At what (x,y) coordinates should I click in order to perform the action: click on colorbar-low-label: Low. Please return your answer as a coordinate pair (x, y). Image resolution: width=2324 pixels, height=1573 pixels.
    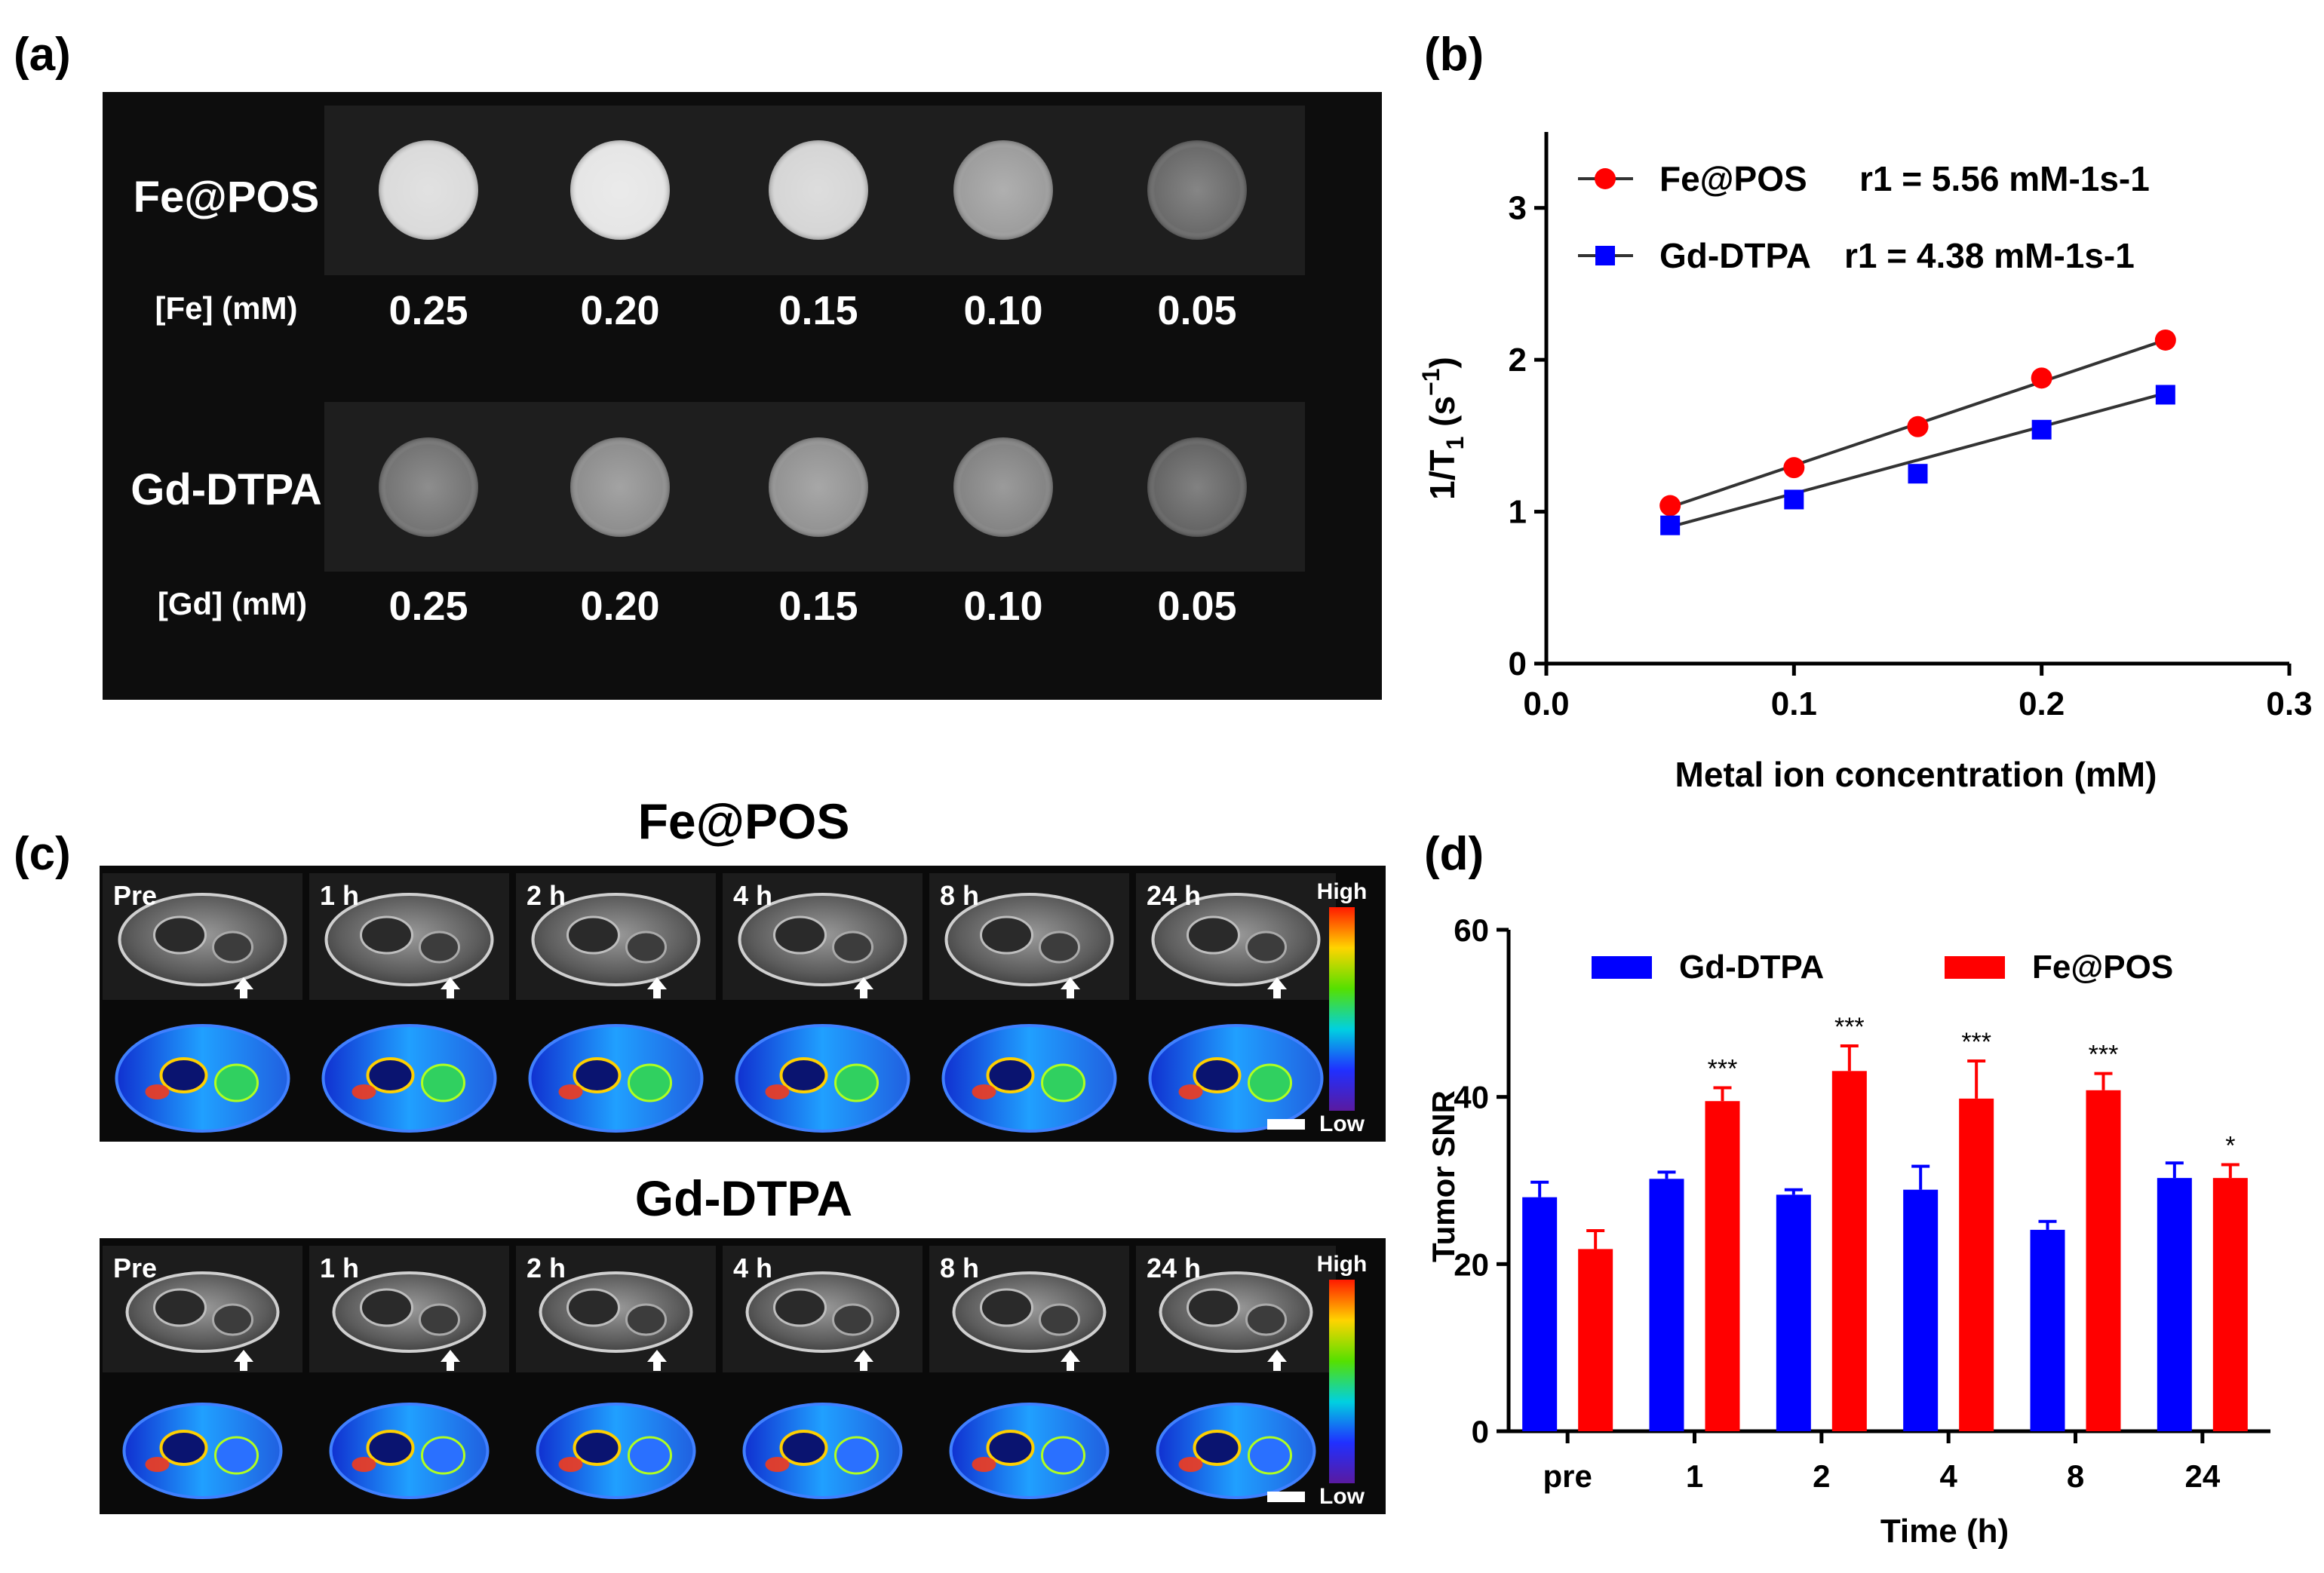
    Looking at the image, I should click on (1342, 1496).